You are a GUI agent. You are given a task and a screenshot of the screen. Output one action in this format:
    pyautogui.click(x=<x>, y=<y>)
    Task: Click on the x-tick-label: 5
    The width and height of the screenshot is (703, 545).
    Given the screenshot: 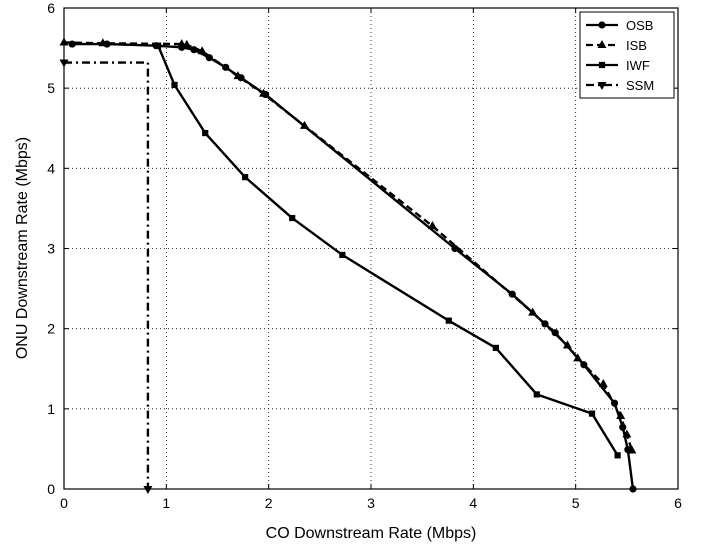 What is the action you would take?
    pyautogui.click(x=576, y=503)
    